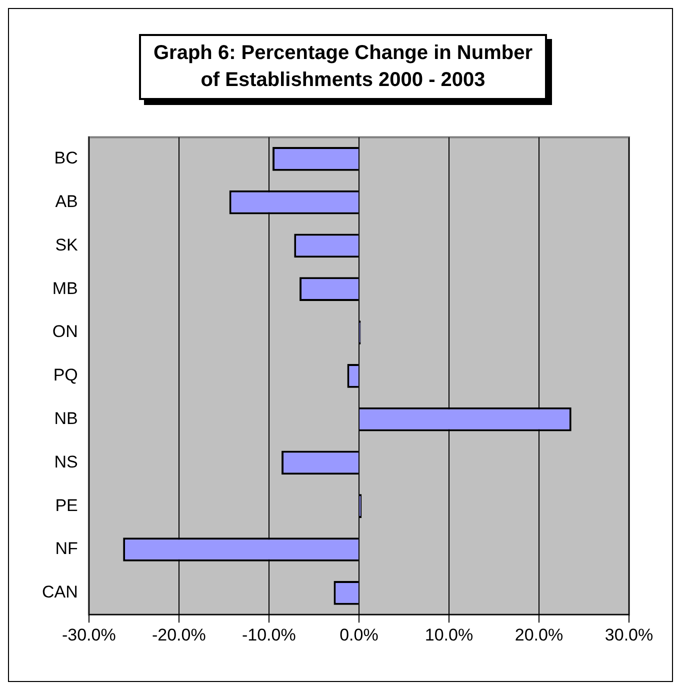  What do you see at coordinates (89, 634) in the screenshot?
I see `x-tick-label: -30.0%` at bounding box center [89, 634].